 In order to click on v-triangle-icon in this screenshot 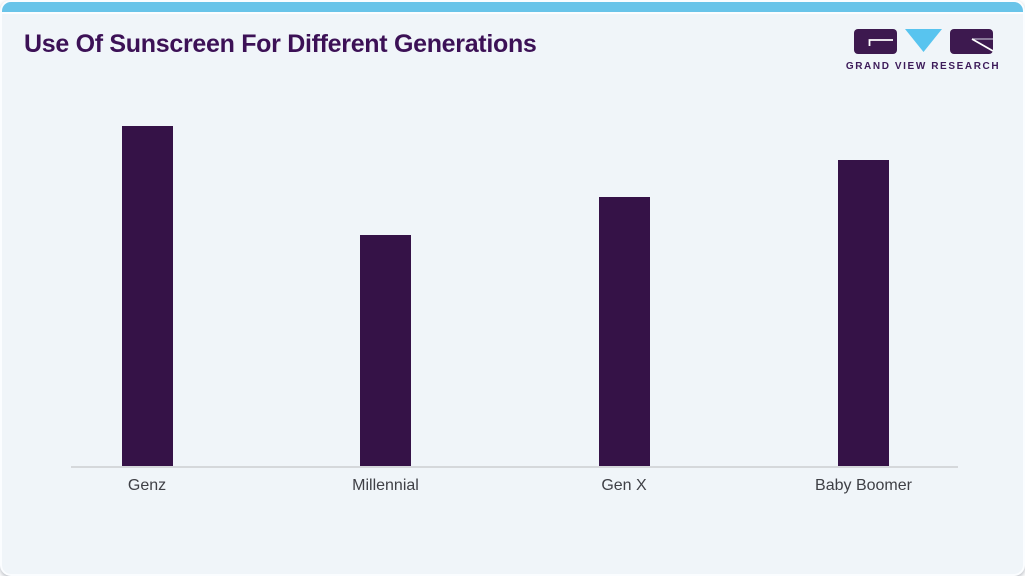, I will do `click(923, 43)`.